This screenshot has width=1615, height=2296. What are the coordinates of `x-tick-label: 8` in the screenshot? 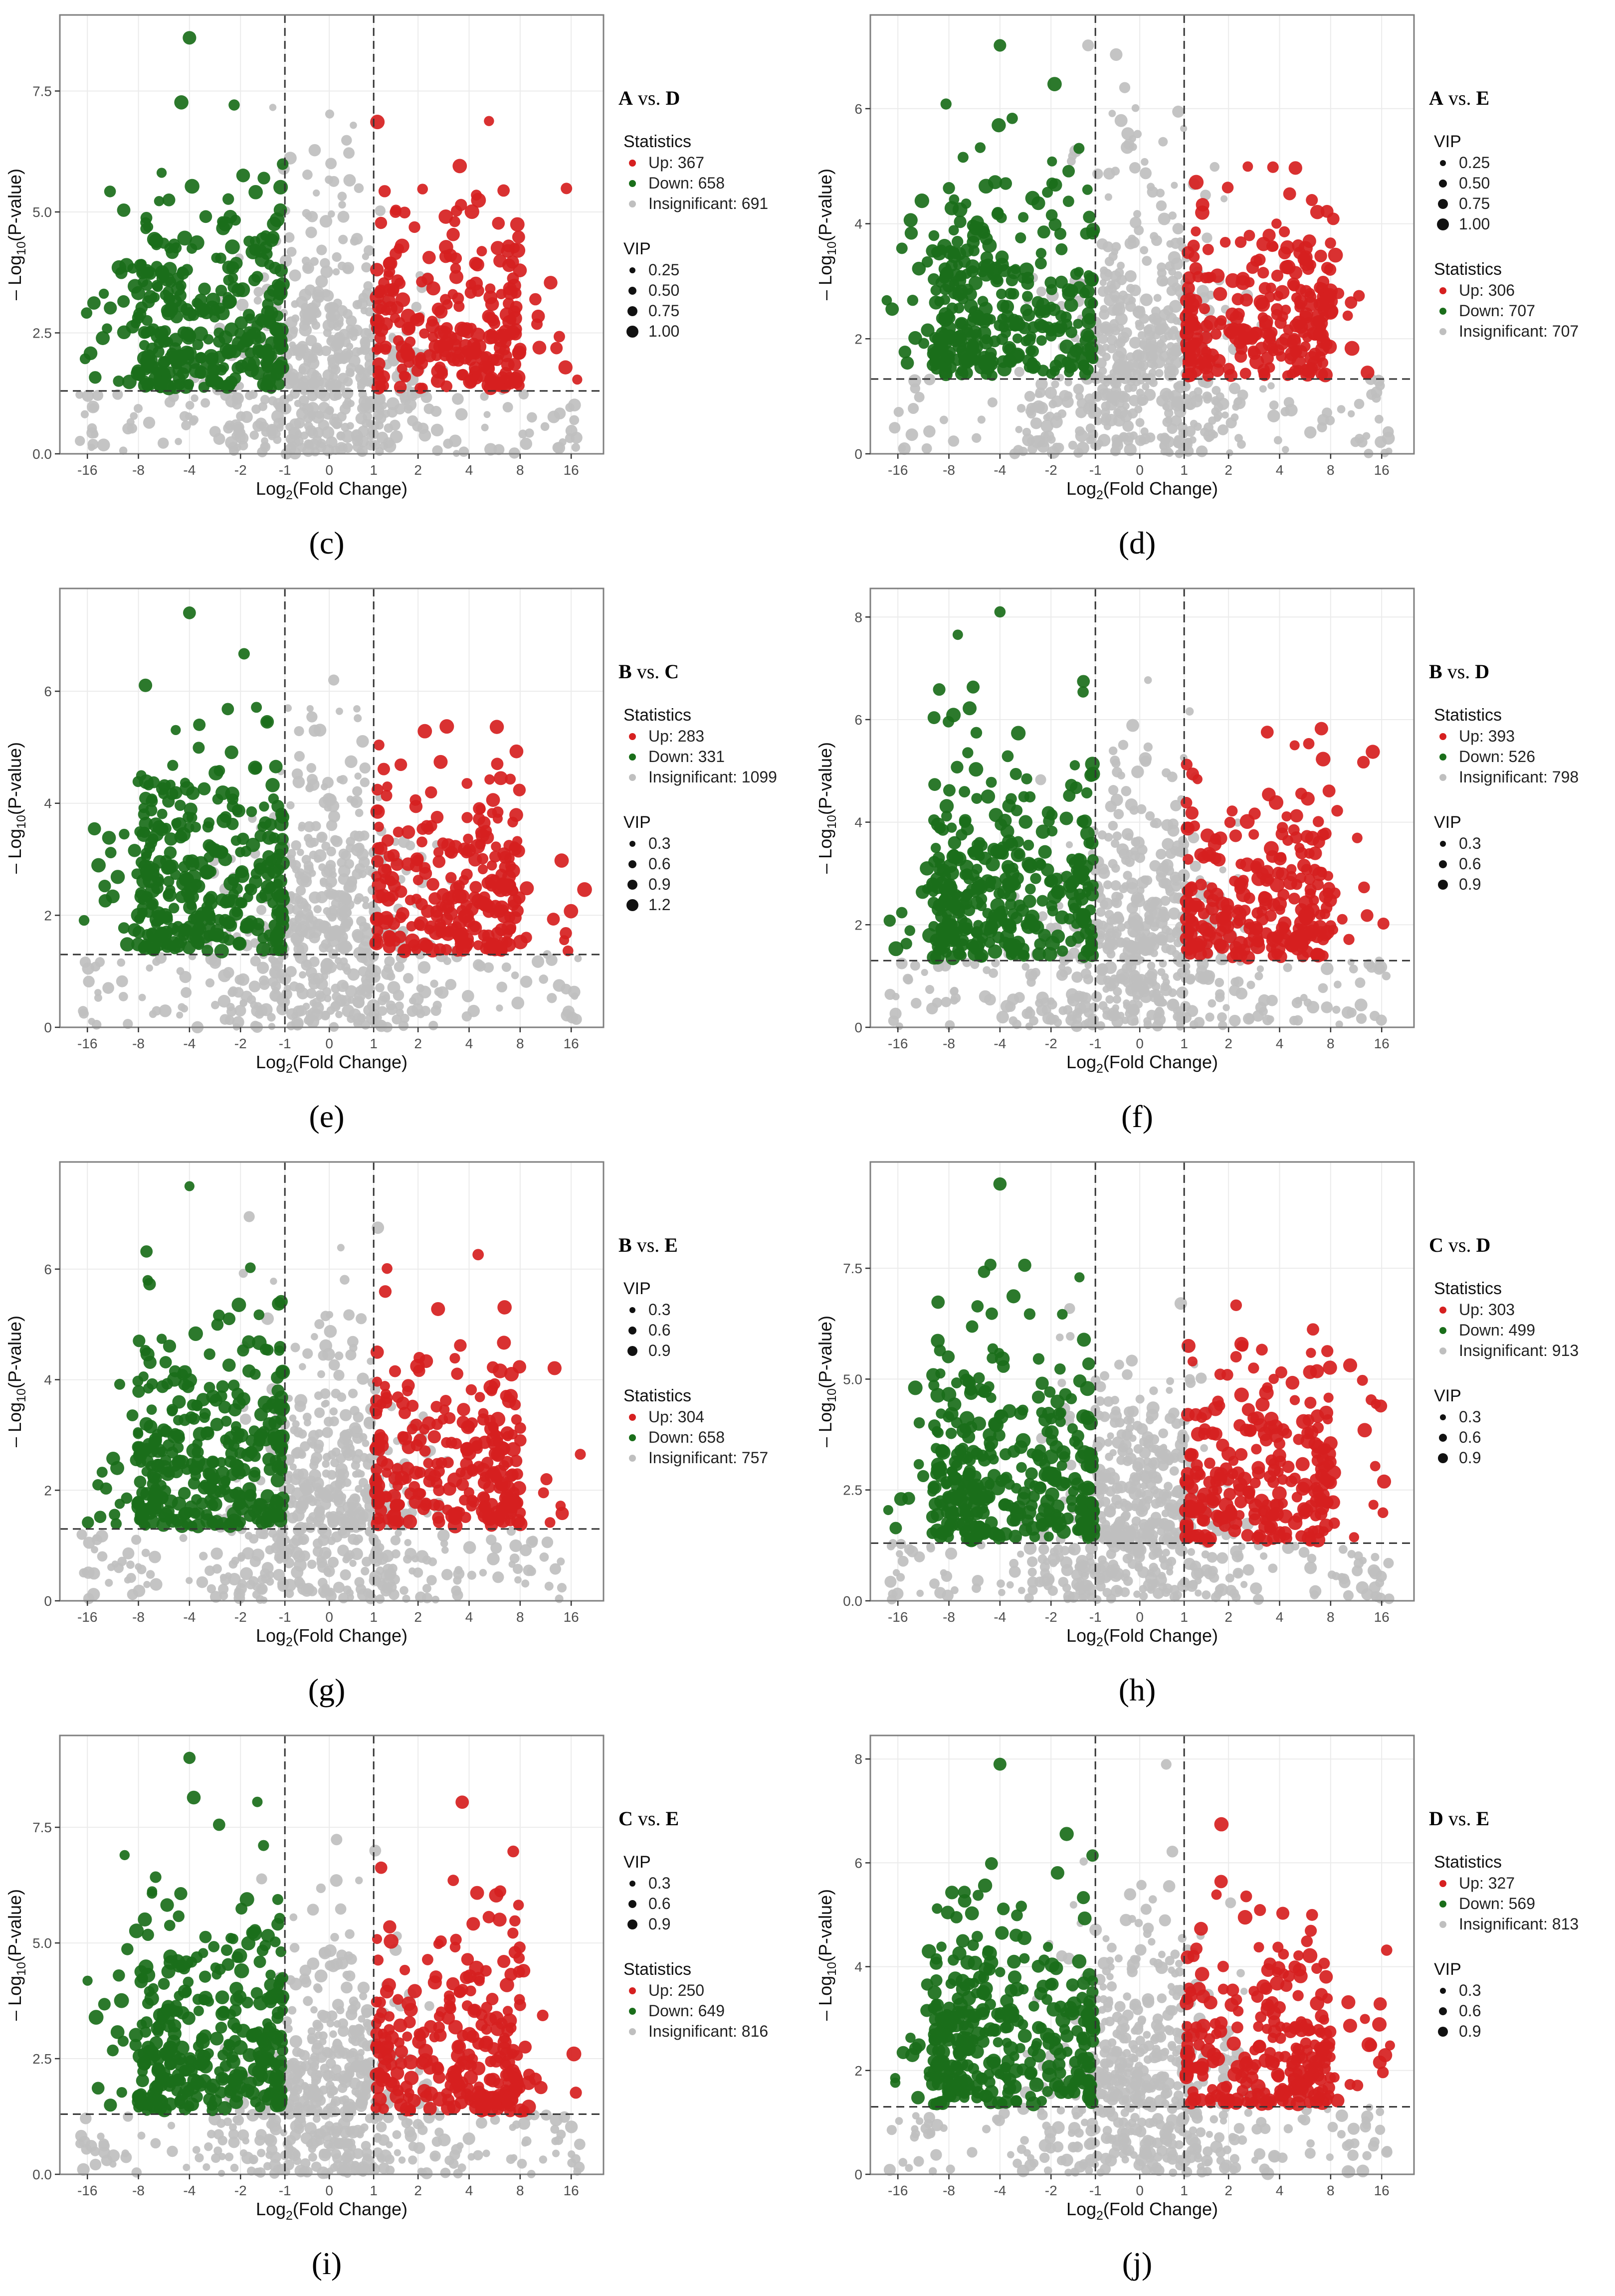 It's located at (1331, 470).